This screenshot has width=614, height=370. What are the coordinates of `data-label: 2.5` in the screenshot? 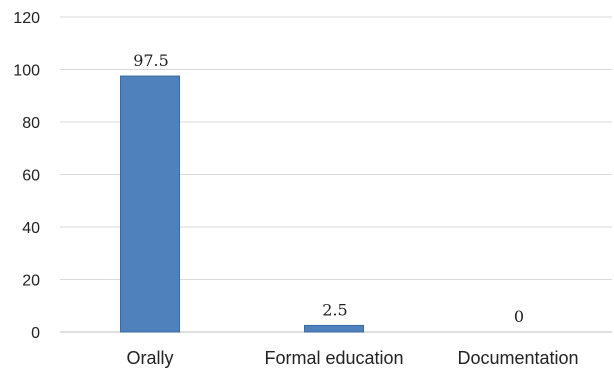 It's located at (334, 309).